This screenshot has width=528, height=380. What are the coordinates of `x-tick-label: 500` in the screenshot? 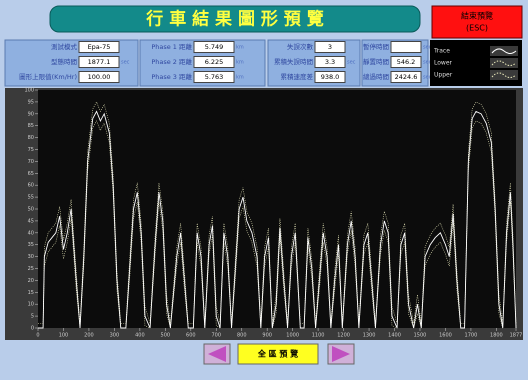 It's located at (166, 336).